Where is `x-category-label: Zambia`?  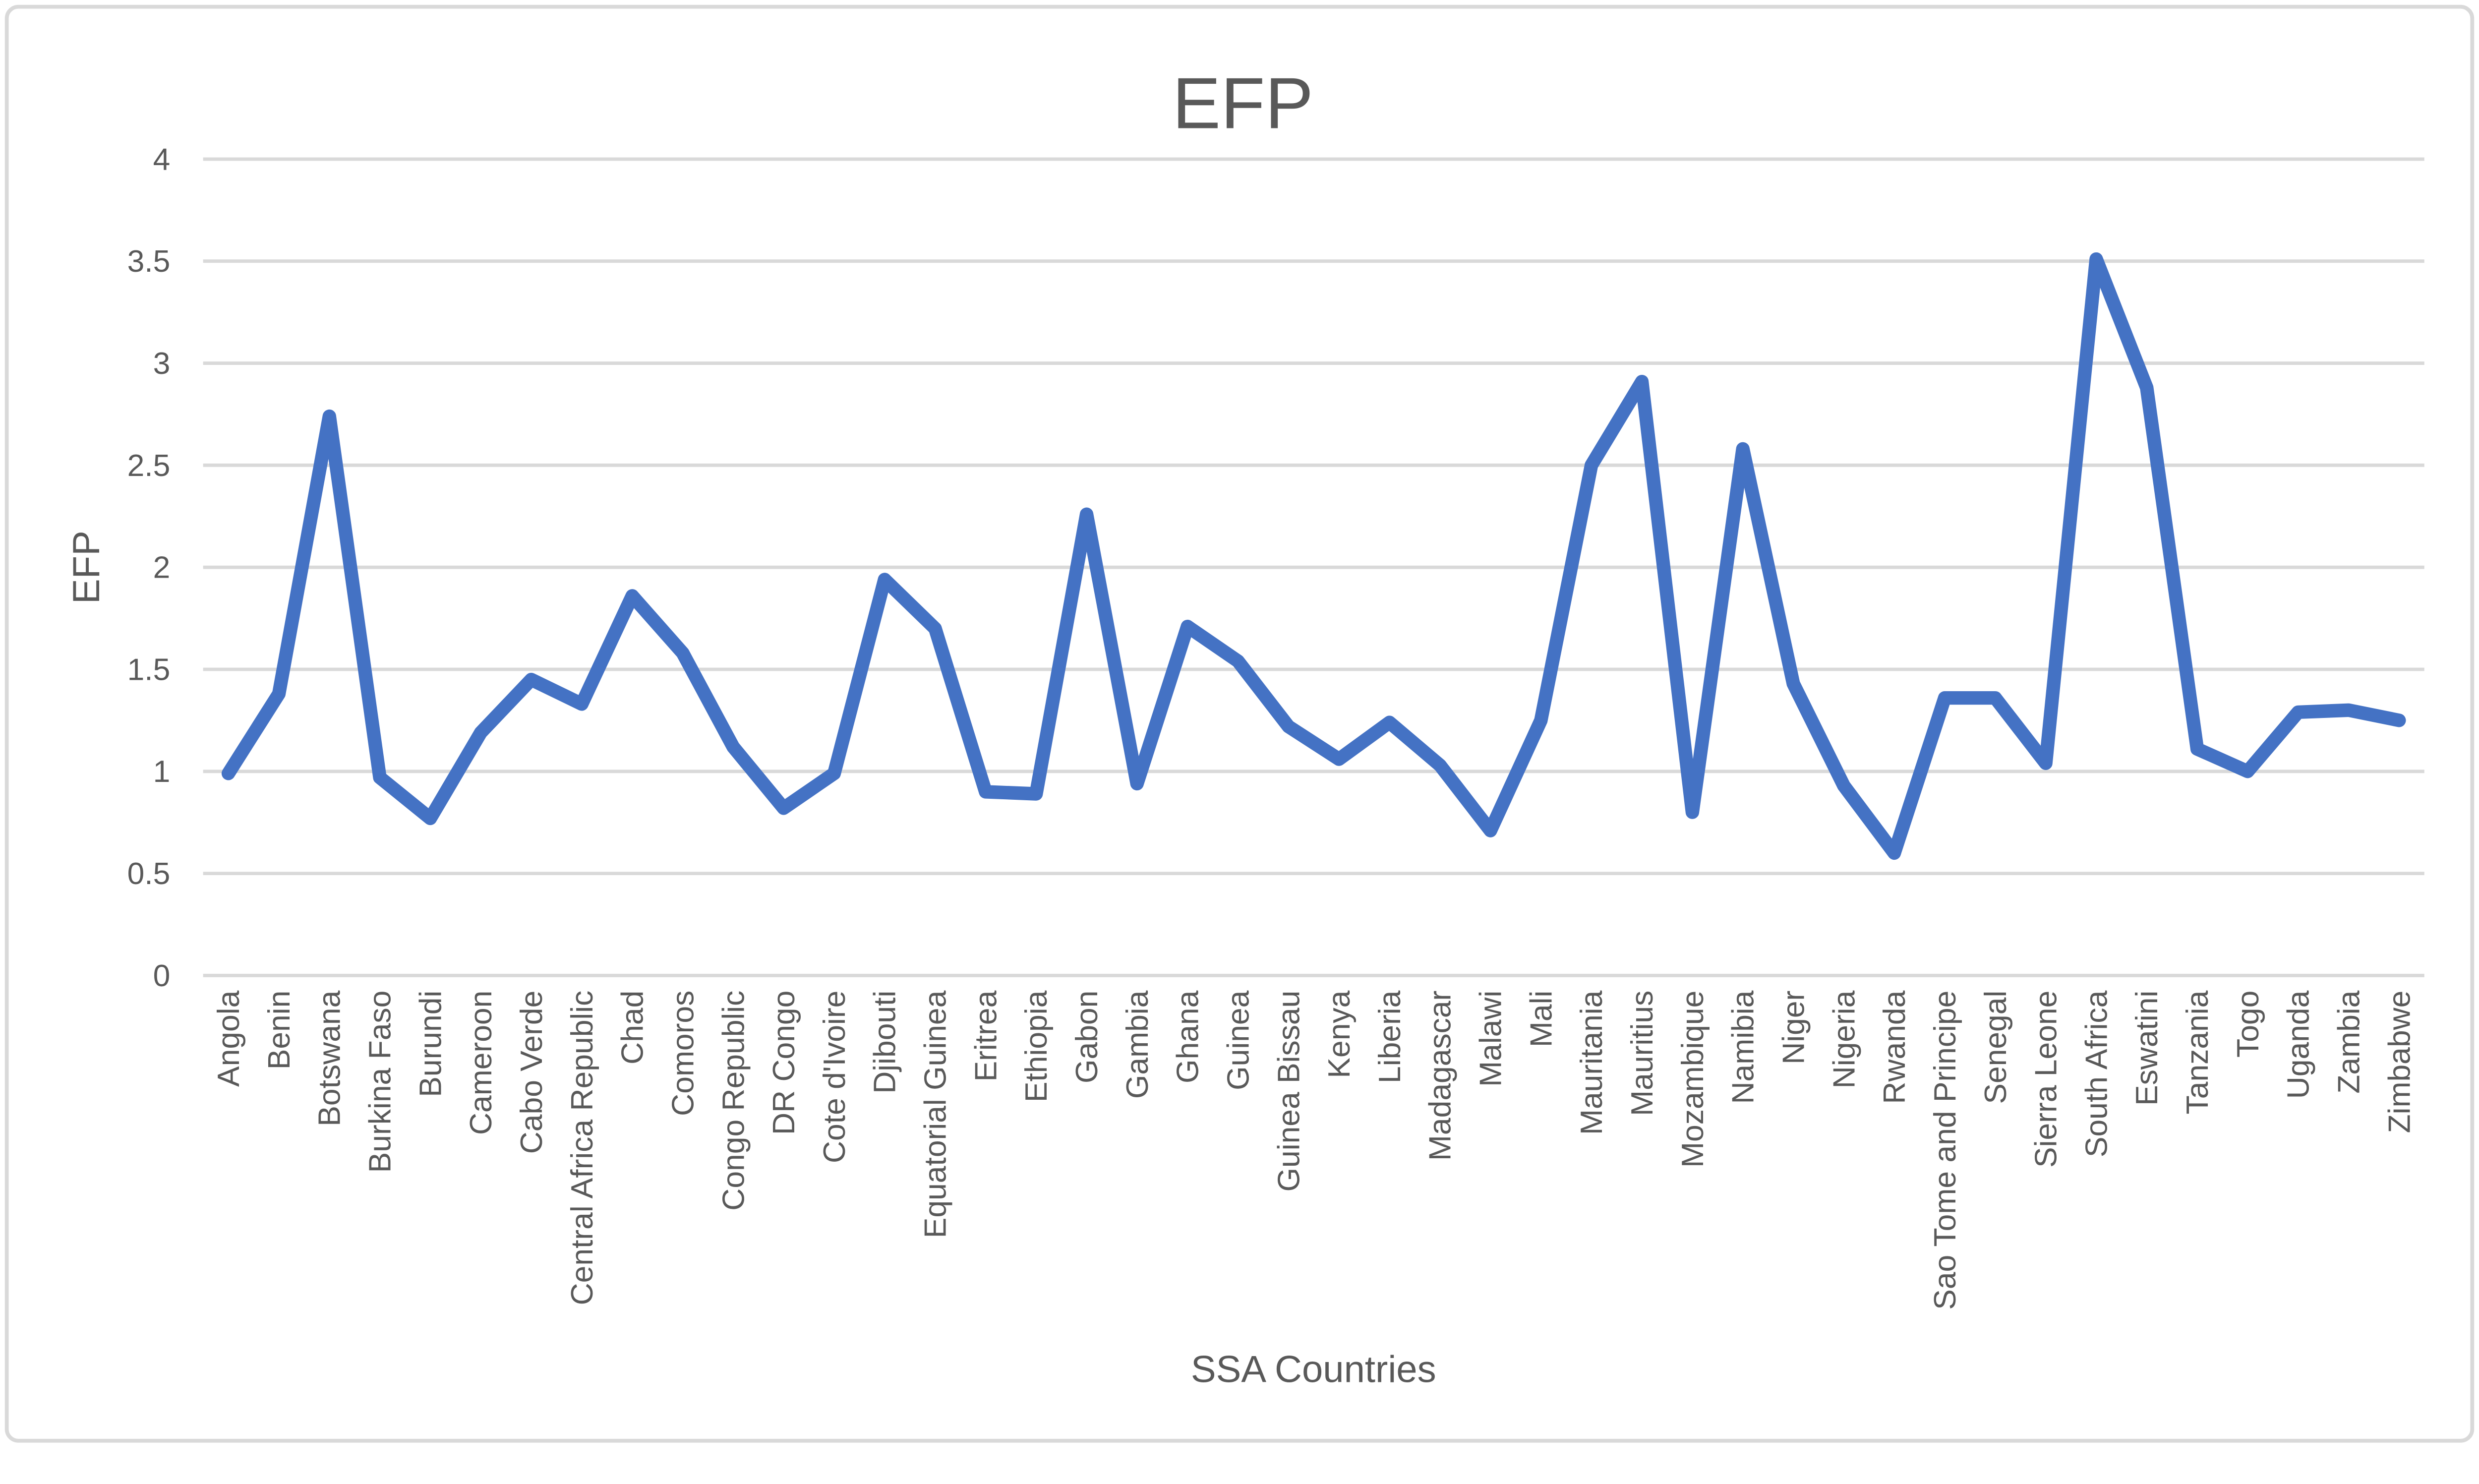
x-category-label: Zambia is located at coordinates (2348, 1042).